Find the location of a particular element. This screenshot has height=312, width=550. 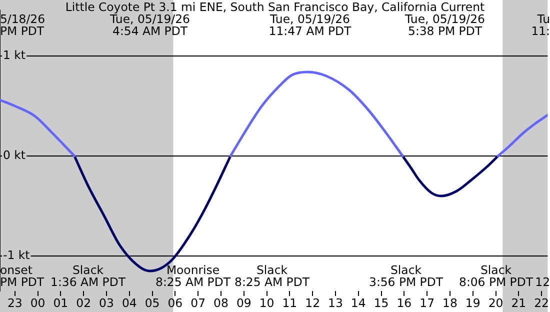

x-tick-label: 16 is located at coordinates (404, 303).